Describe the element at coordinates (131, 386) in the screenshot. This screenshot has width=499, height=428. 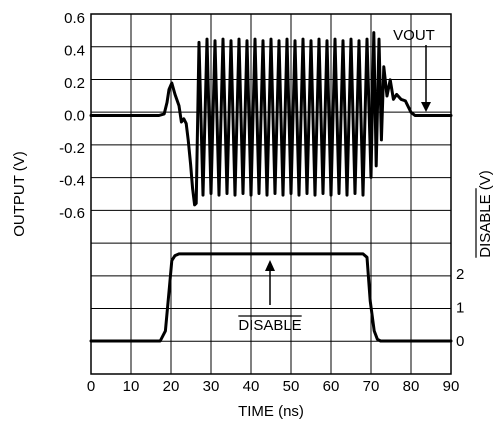
I see `x-tick-label: 10` at that location.